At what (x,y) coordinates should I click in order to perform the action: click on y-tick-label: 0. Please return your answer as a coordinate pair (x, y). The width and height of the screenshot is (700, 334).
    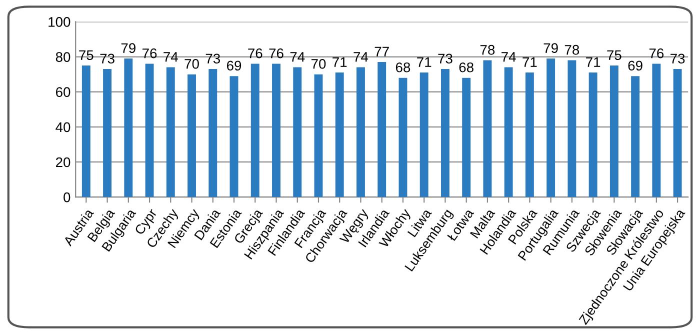
    Looking at the image, I should click on (67, 197).